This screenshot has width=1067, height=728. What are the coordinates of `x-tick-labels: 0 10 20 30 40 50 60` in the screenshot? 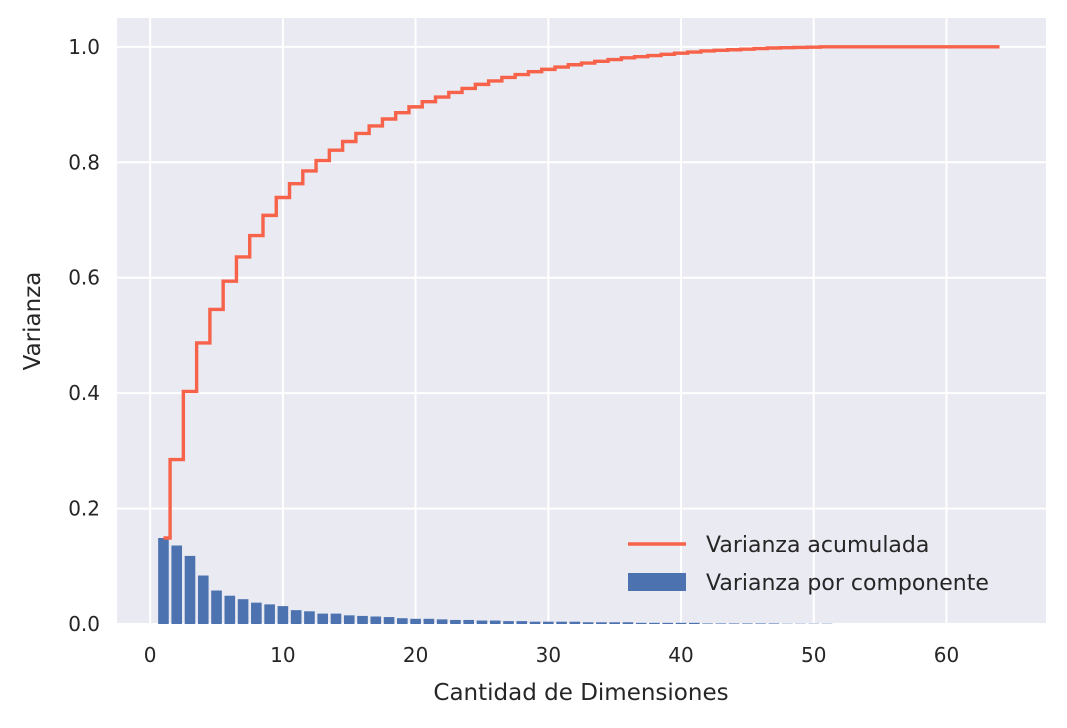 It's located at (551, 655).